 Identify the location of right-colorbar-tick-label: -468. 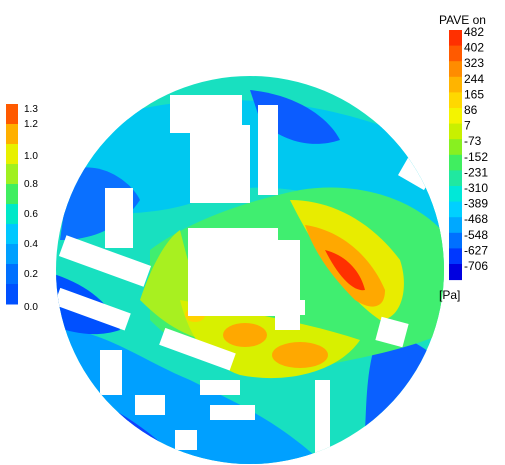
(476, 219).